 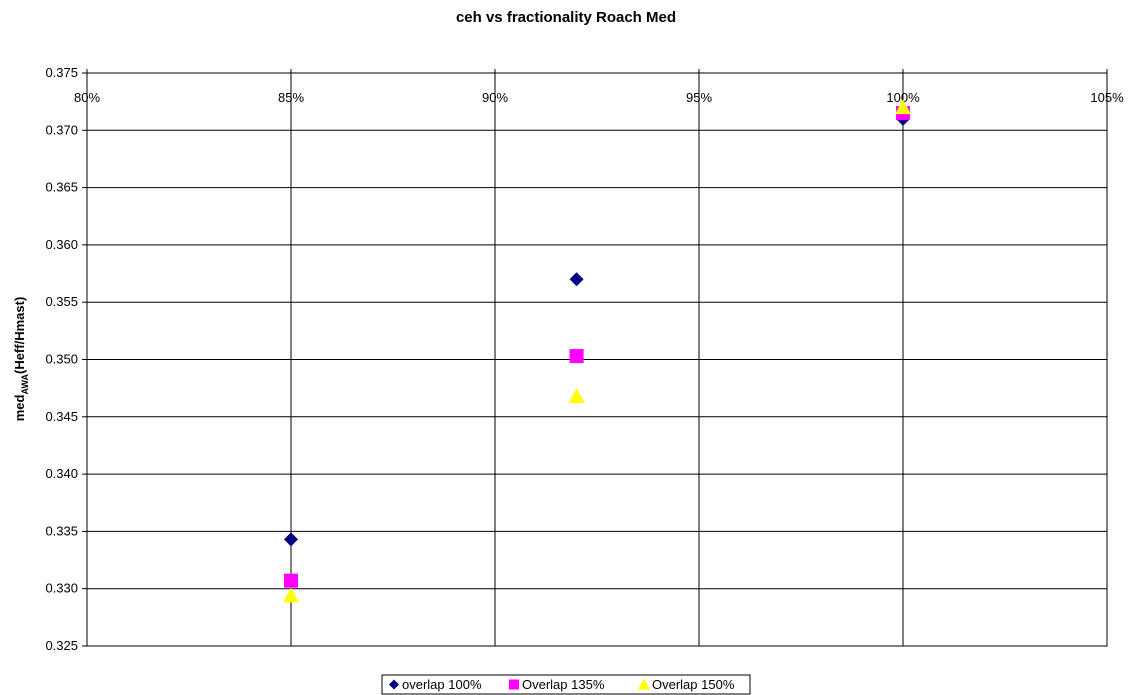 What do you see at coordinates (61, 244) in the screenshot?
I see `y-tick-label: 0.360` at bounding box center [61, 244].